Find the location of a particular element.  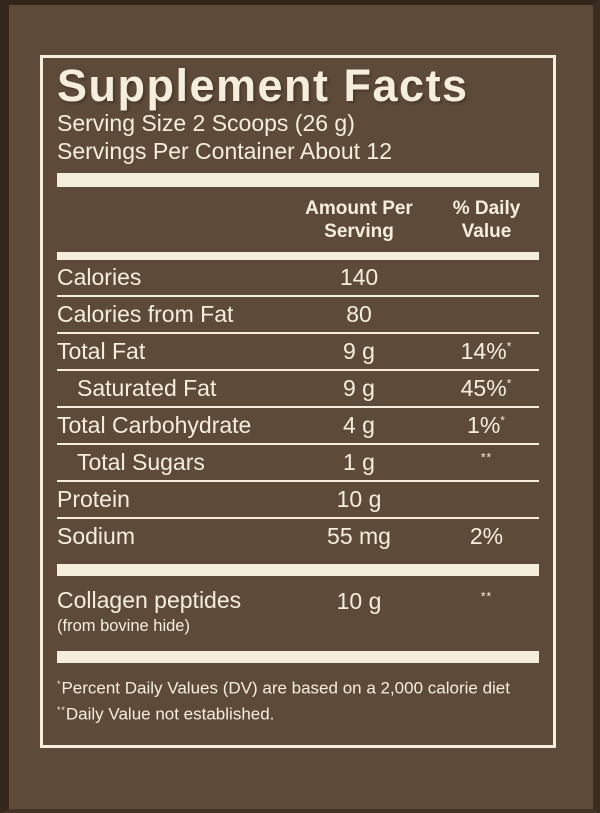

nutrient-name: Calories from Fat is located at coordinates (145, 314).